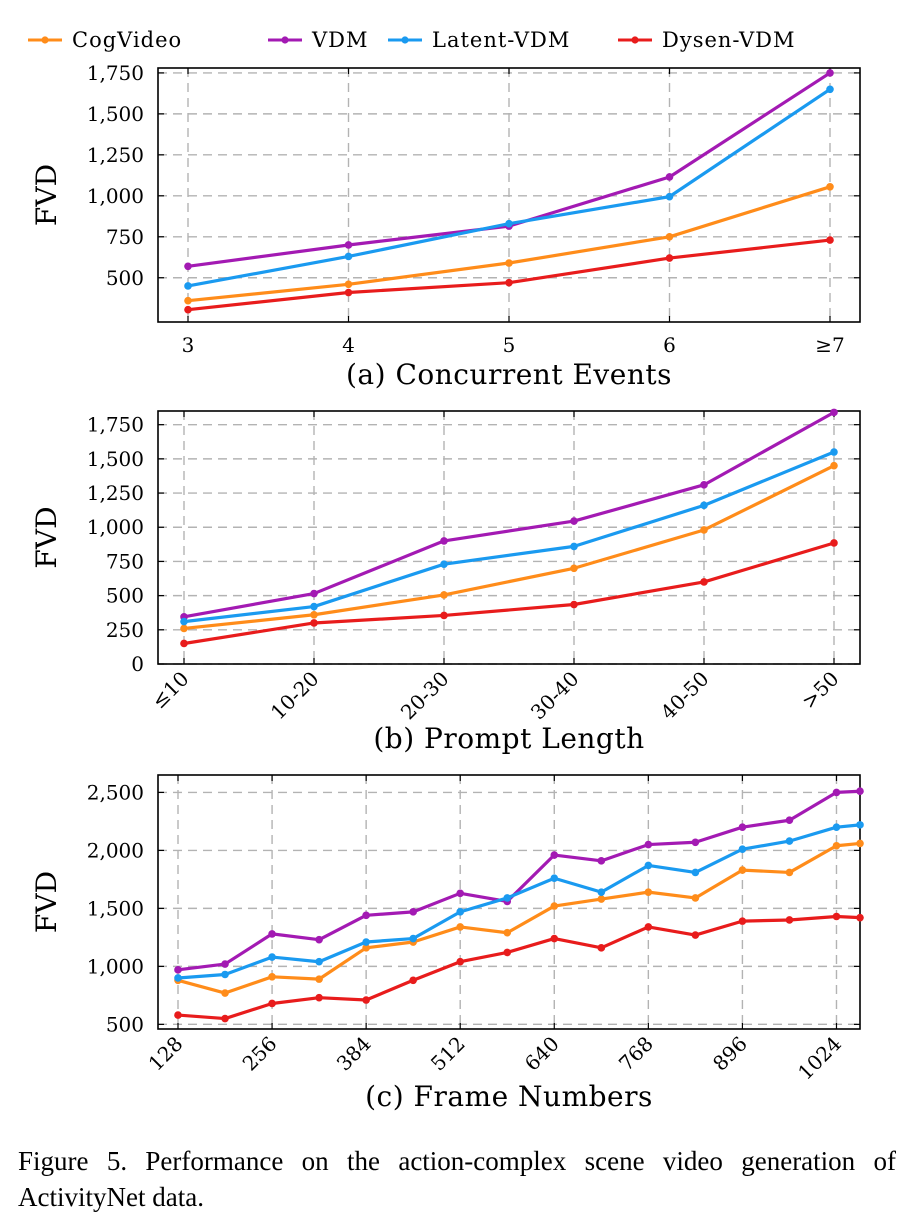 This screenshot has height=1223, width=908. What do you see at coordinates (115, 425) in the screenshot?
I see `y-tick-label: 1,750` at bounding box center [115, 425].